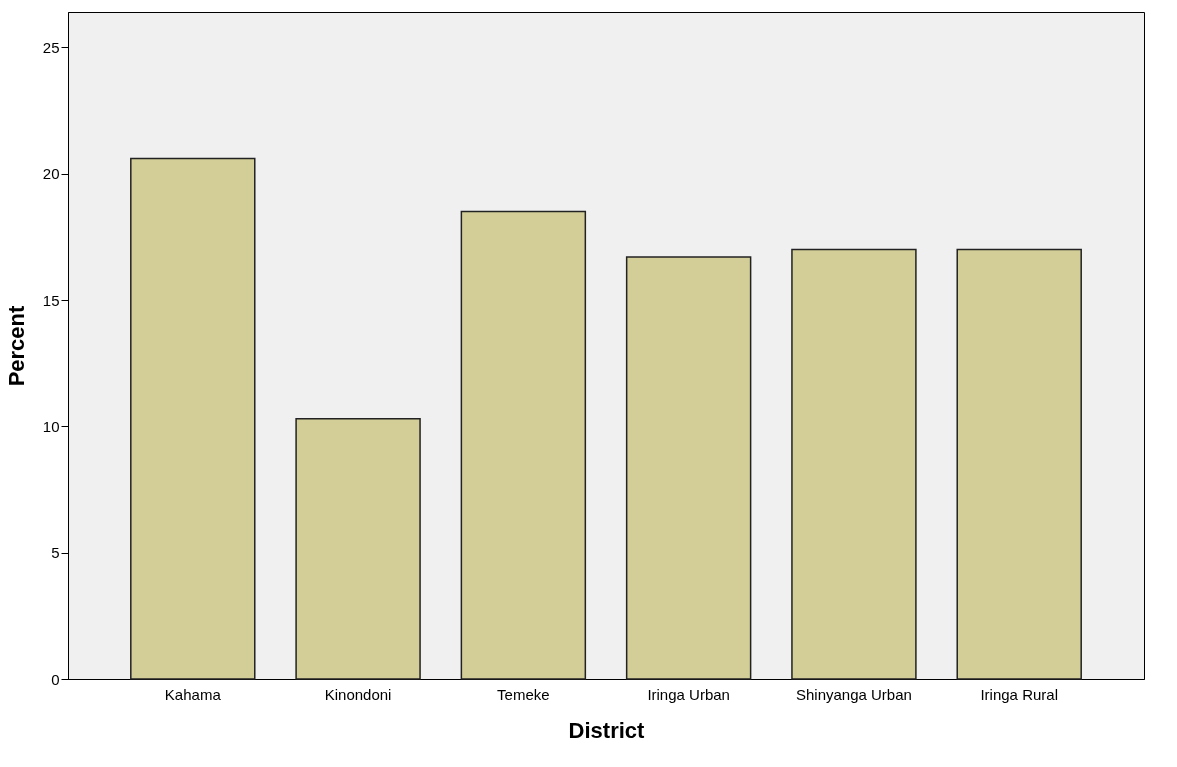  Describe the element at coordinates (688, 694) in the screenshot. I see `x-tick-label: Iringa Urban` at that location.